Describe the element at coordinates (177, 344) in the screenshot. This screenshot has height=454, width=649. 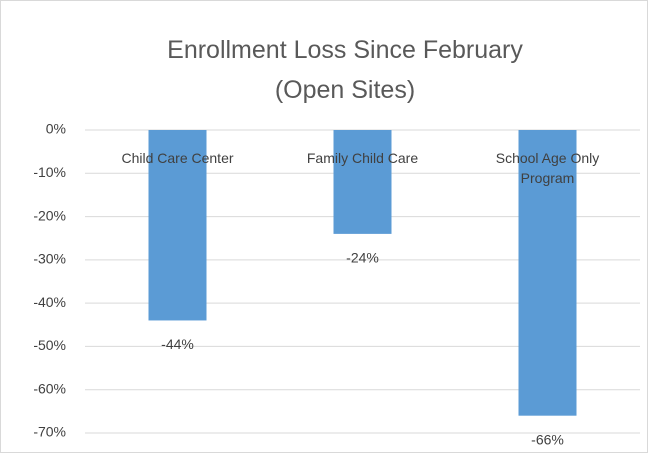
I see `data-label: -44%` at that location.